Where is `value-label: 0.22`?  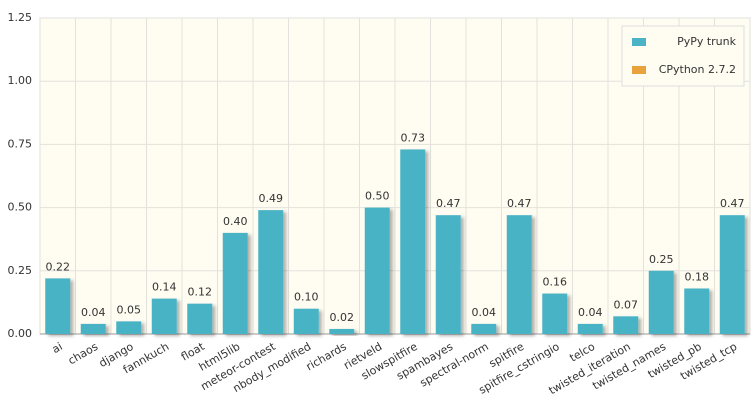
value-label: 0.22 is located at coordinates (58, 266).